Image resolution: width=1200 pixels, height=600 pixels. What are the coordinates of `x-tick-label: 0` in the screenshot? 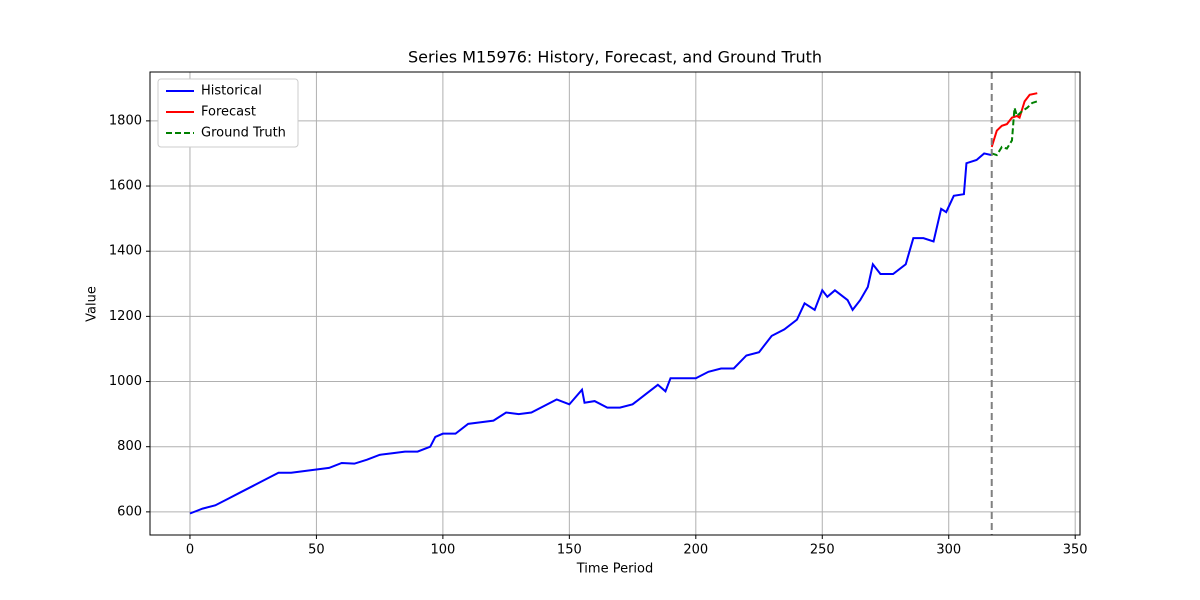 It's located at (190, 550).